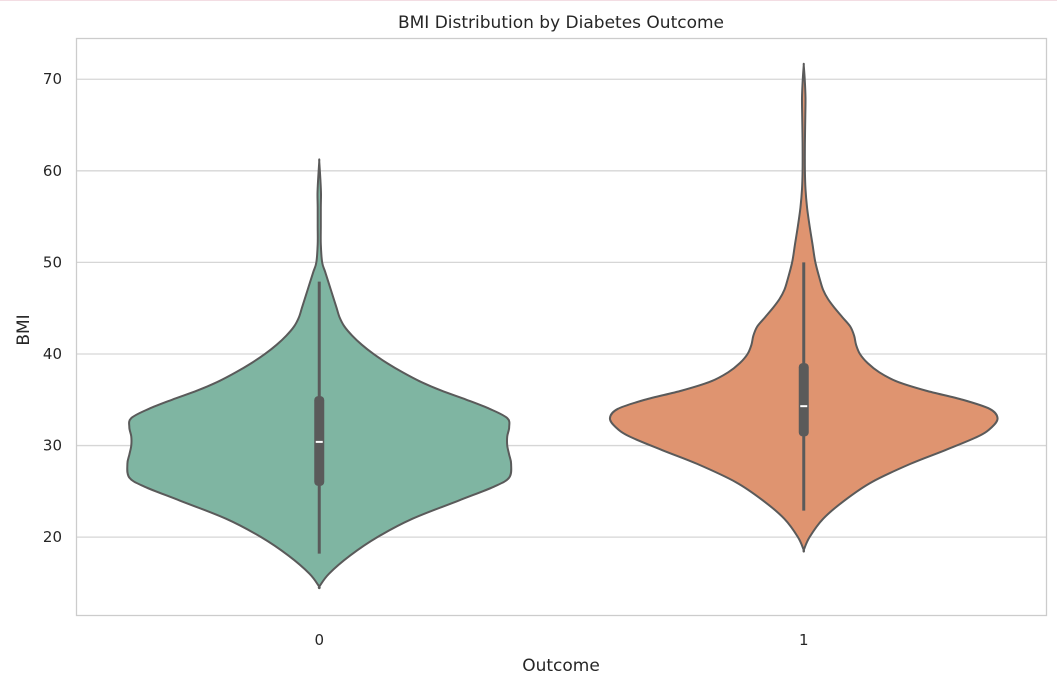  Describe the element at coordinates (24, 329) in the screenshot. I see `y-axis-label: BMI` at that location.